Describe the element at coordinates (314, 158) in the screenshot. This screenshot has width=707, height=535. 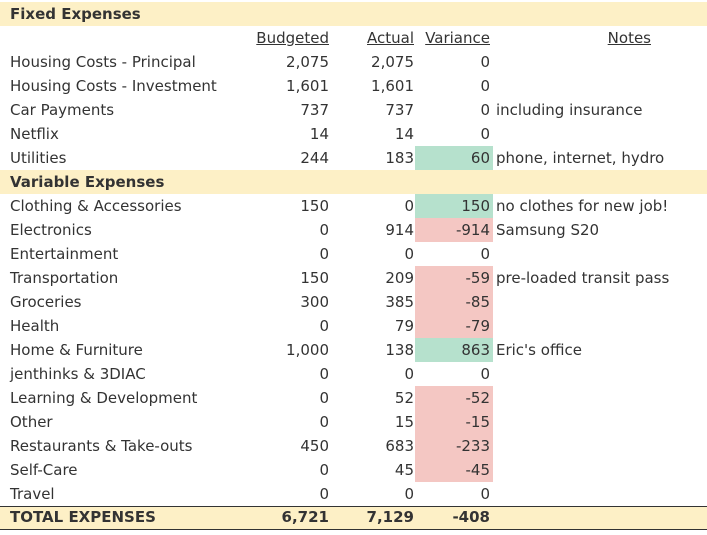
I see `budgeted-cell: 244` at that location.